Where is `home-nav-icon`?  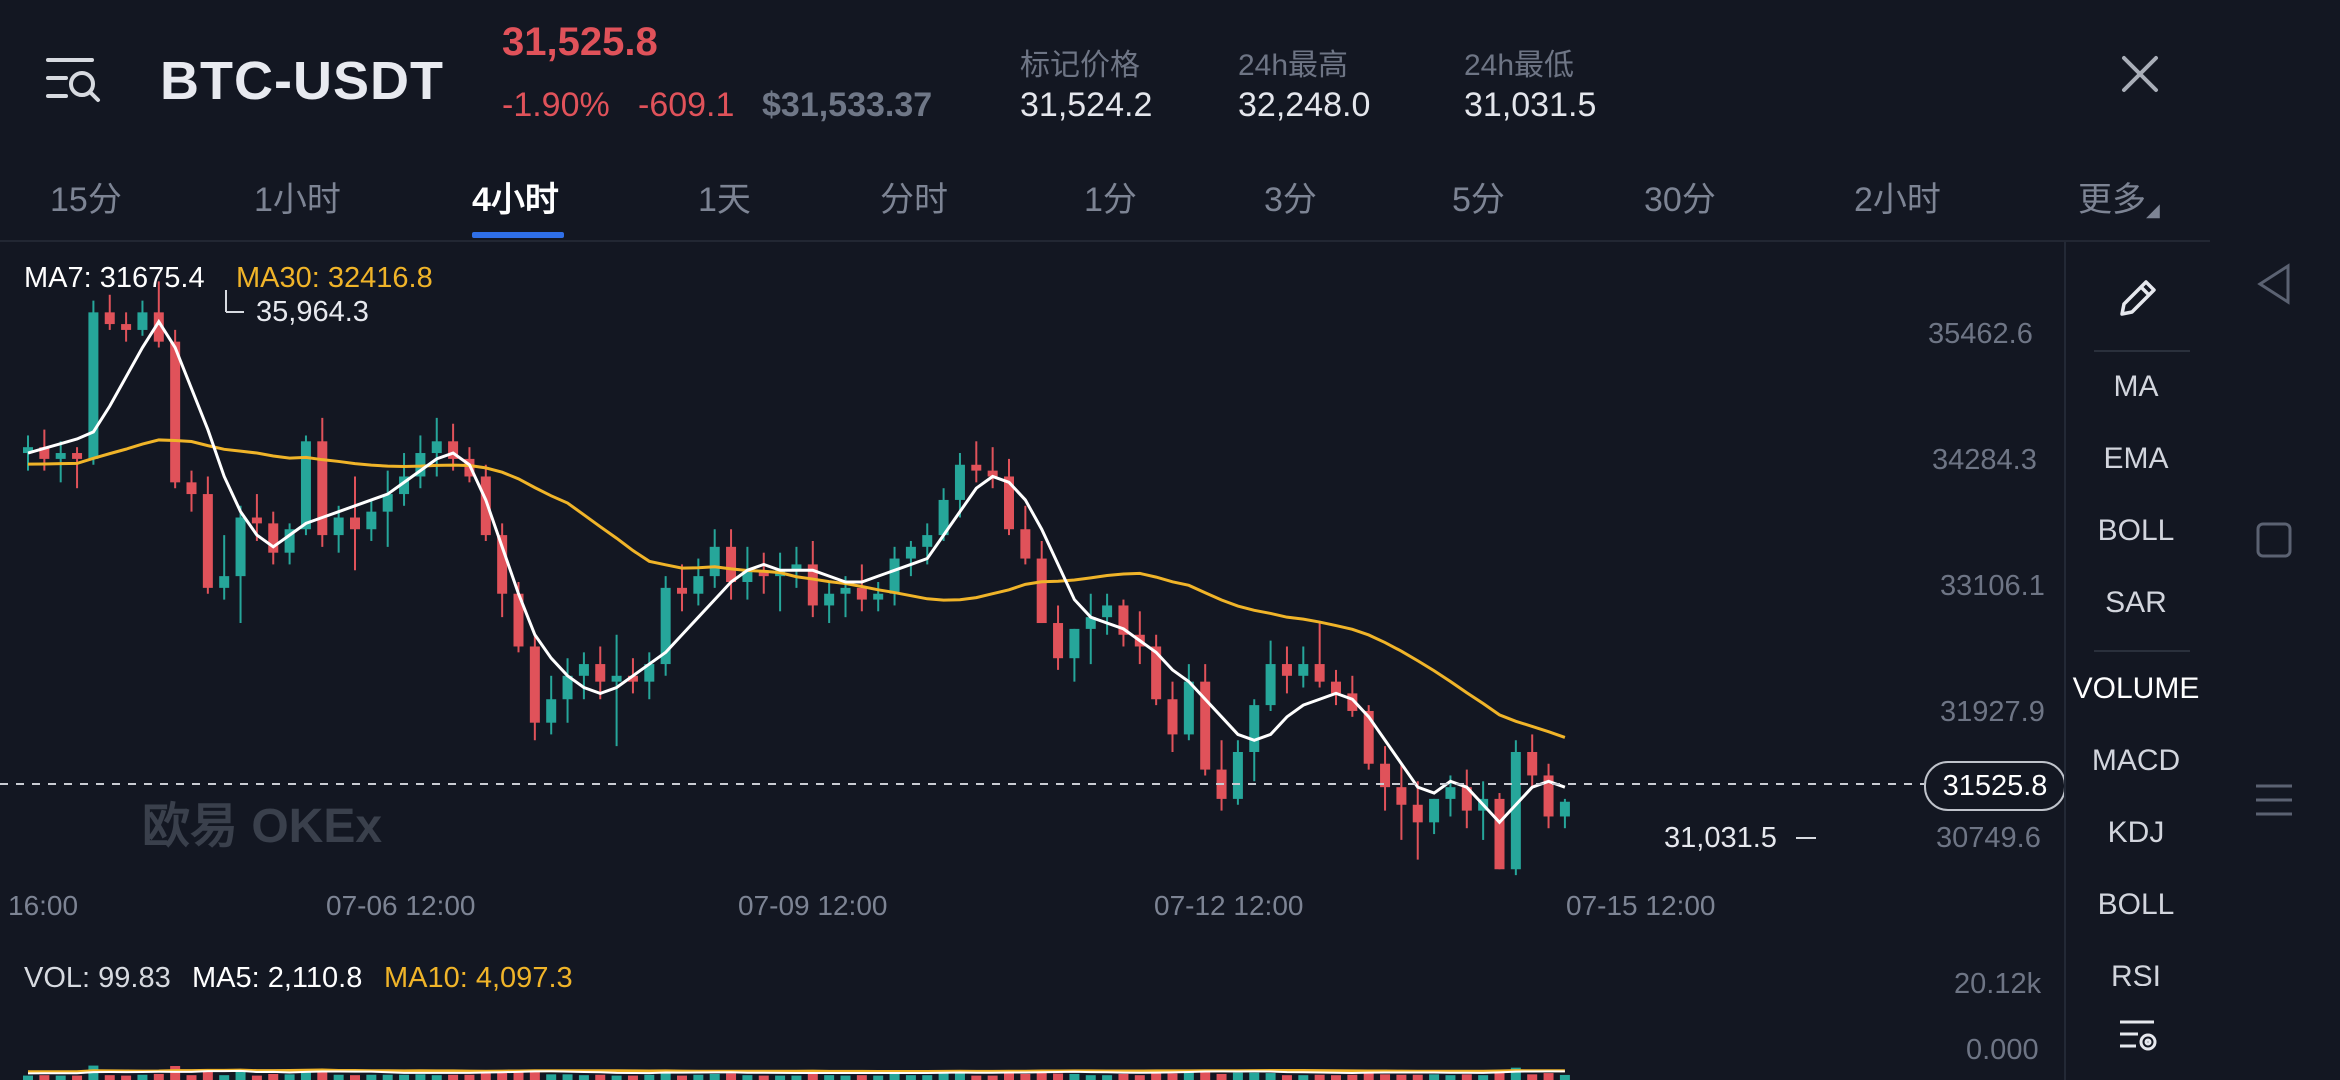 home-nav-icon is located at coordinates (2274, 540).